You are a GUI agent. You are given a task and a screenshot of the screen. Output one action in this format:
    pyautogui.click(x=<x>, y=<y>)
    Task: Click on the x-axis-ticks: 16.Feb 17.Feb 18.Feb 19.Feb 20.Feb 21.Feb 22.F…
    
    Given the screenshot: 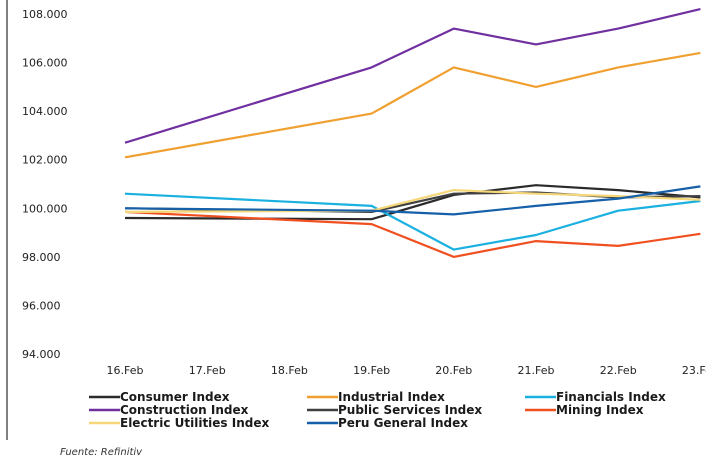 What is the action you would take?
    pyautogui.click(x=406, y=370)
    